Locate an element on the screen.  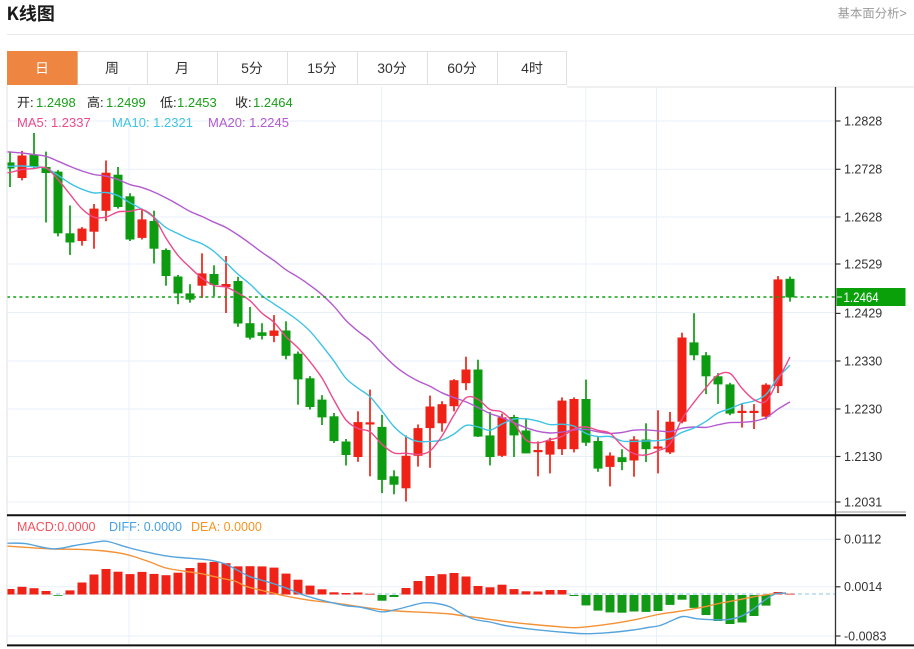
svg-text: MA20: 1.2245 is located at coordinates (248, 122).